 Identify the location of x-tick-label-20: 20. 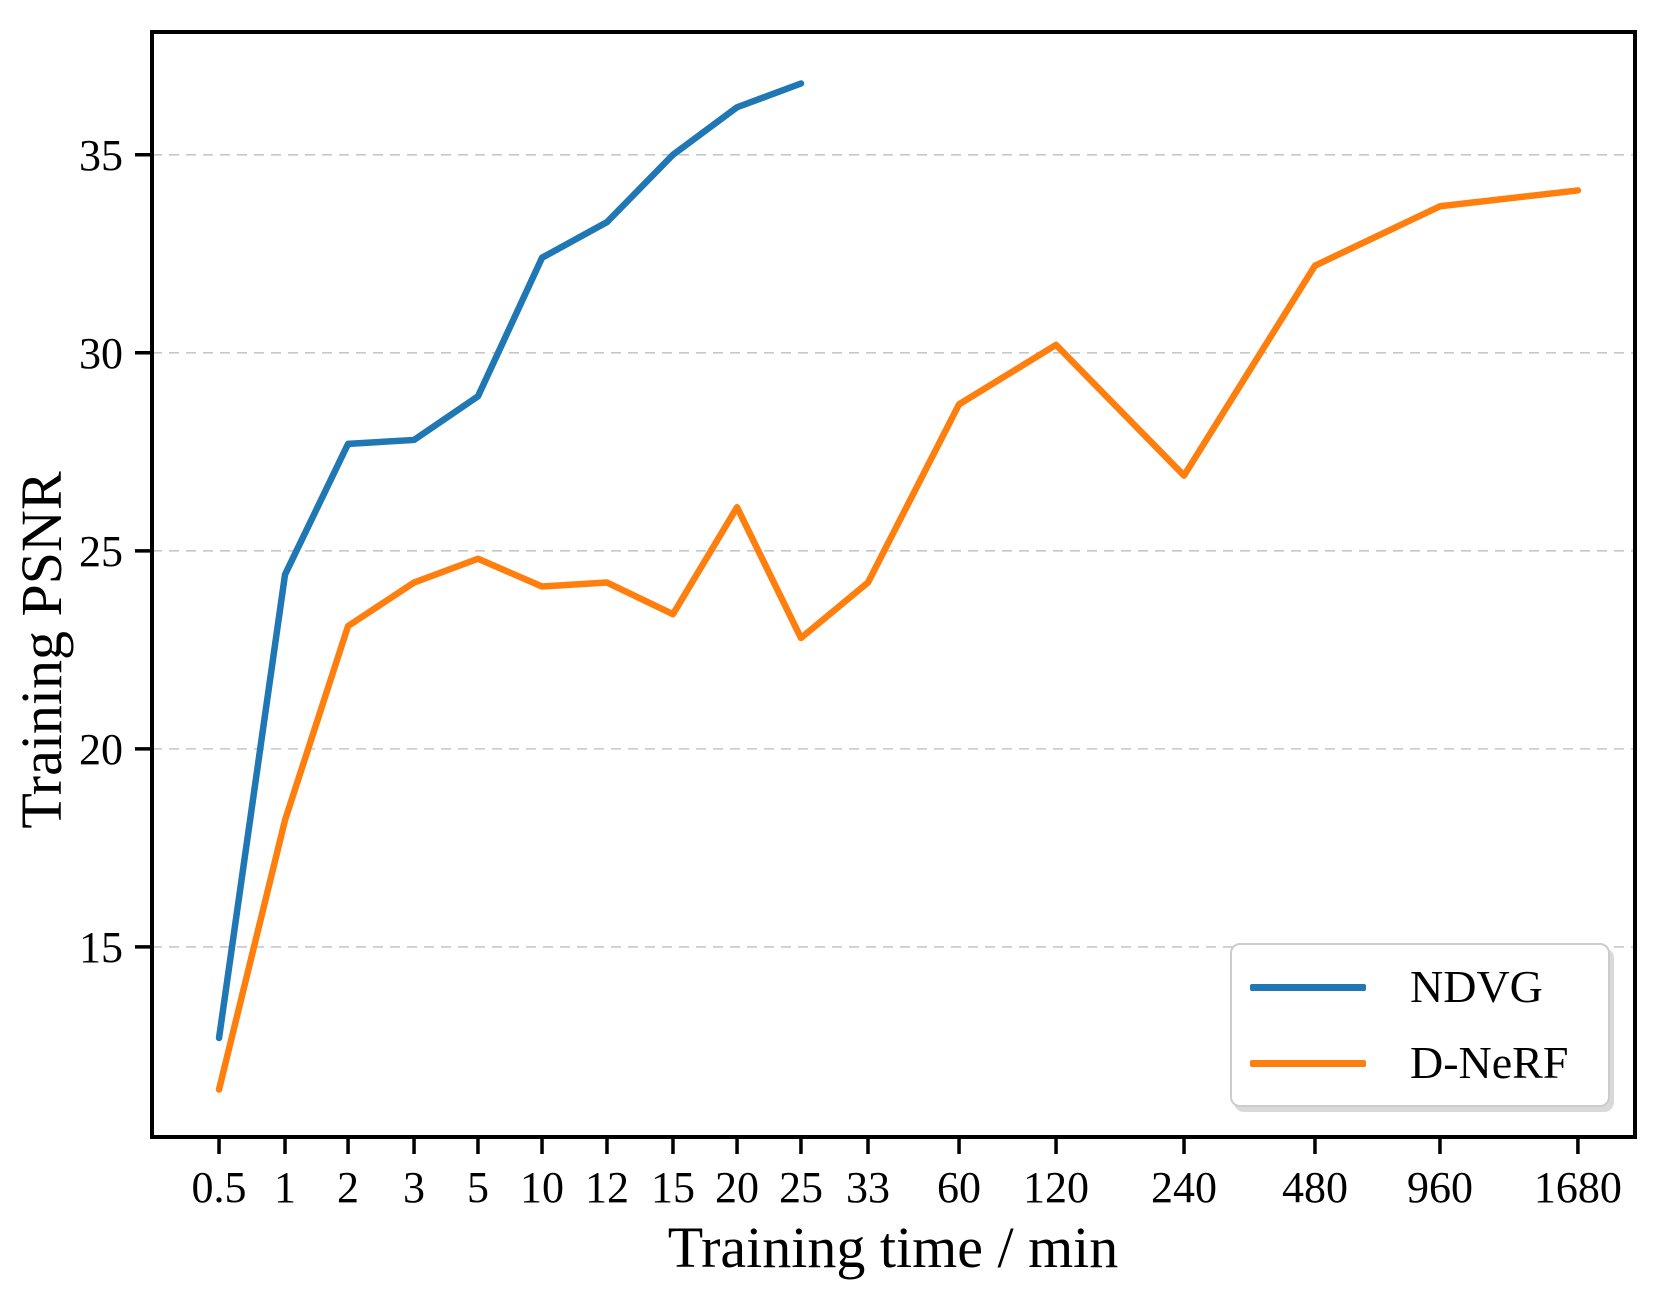
(737, 1187).